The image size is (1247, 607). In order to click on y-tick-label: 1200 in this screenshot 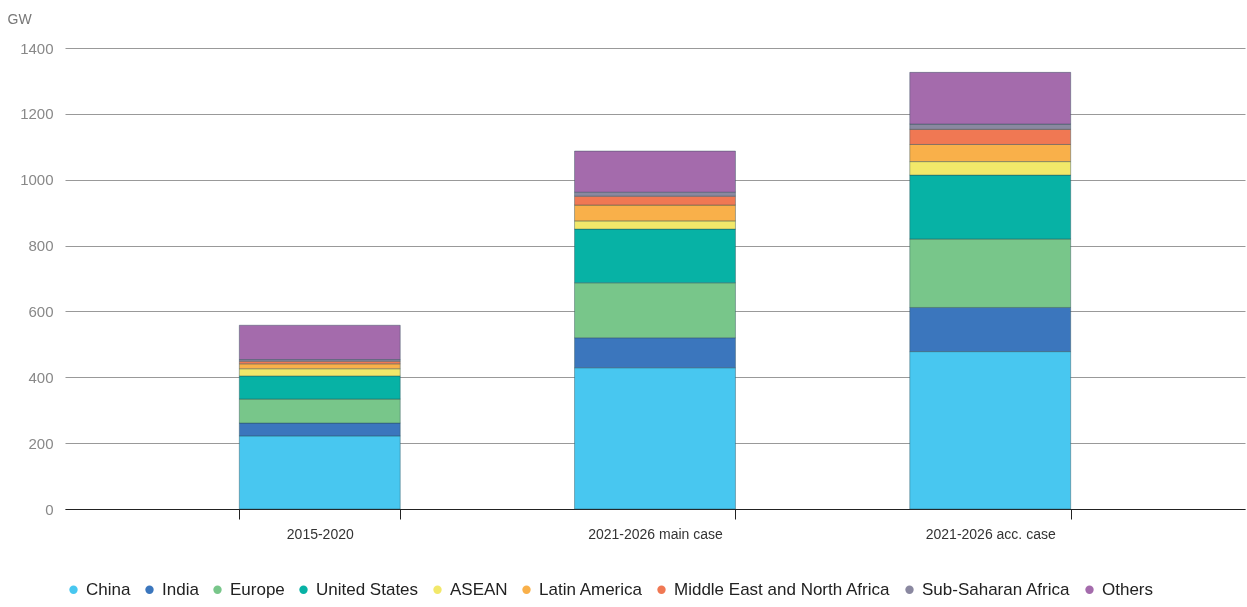, I will do `click(37, 114)`.